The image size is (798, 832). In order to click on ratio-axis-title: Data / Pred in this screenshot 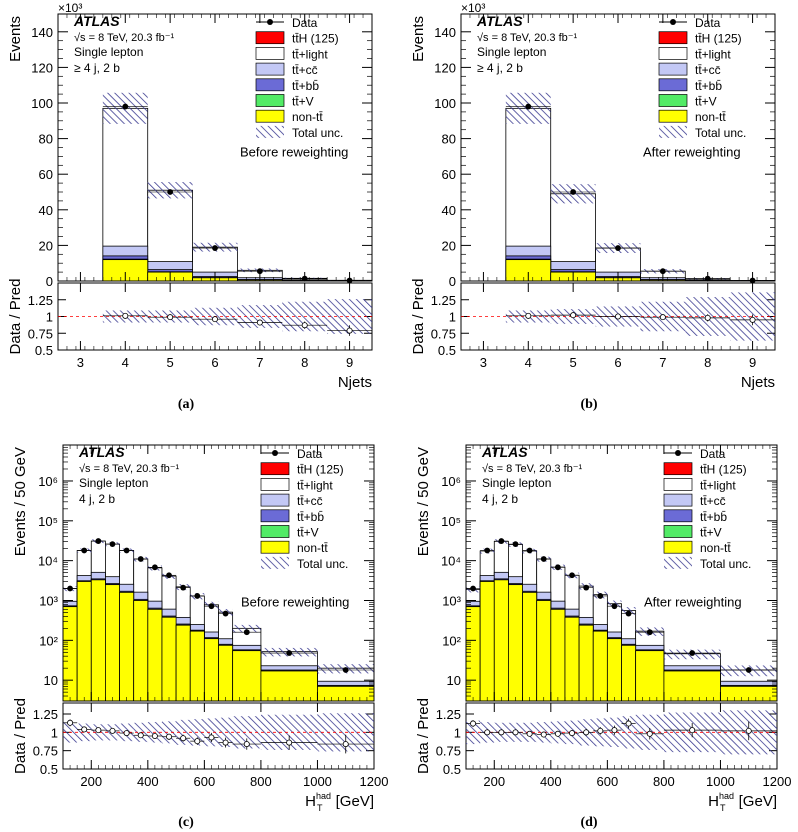, I will do `click(418, 317)`.